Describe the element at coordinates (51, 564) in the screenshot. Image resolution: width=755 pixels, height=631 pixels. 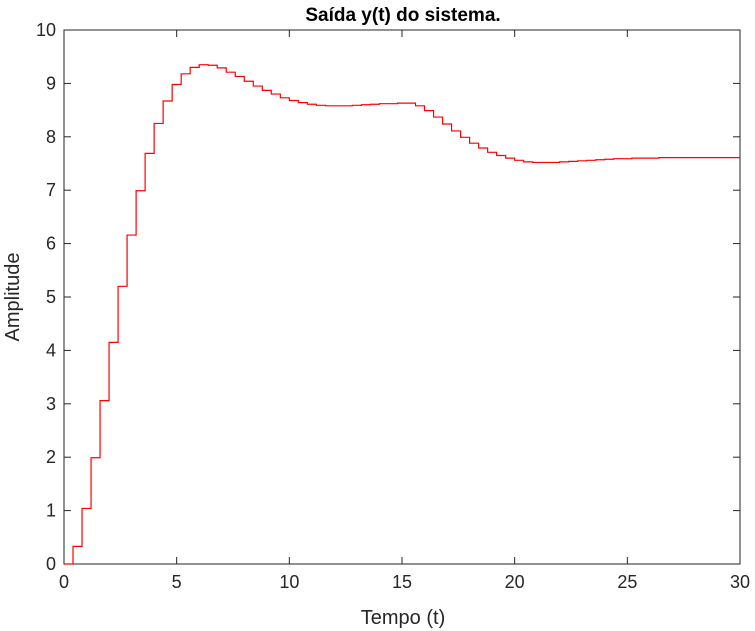
I see `y-tick-label: 0` at that location.